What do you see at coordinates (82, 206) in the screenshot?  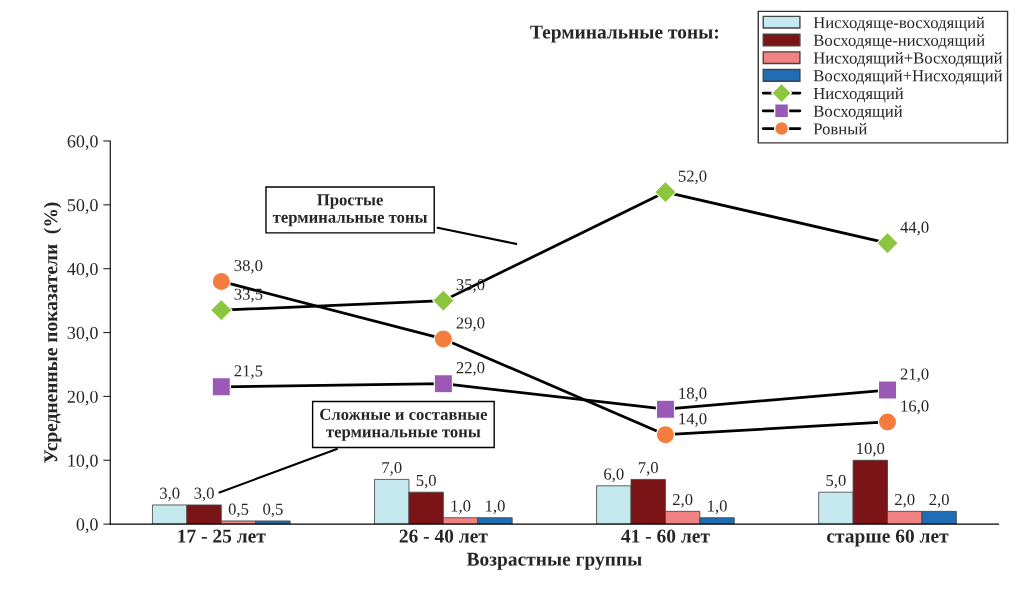 I see `y-tick-label: 50,0` at bounding box center [82, 206].